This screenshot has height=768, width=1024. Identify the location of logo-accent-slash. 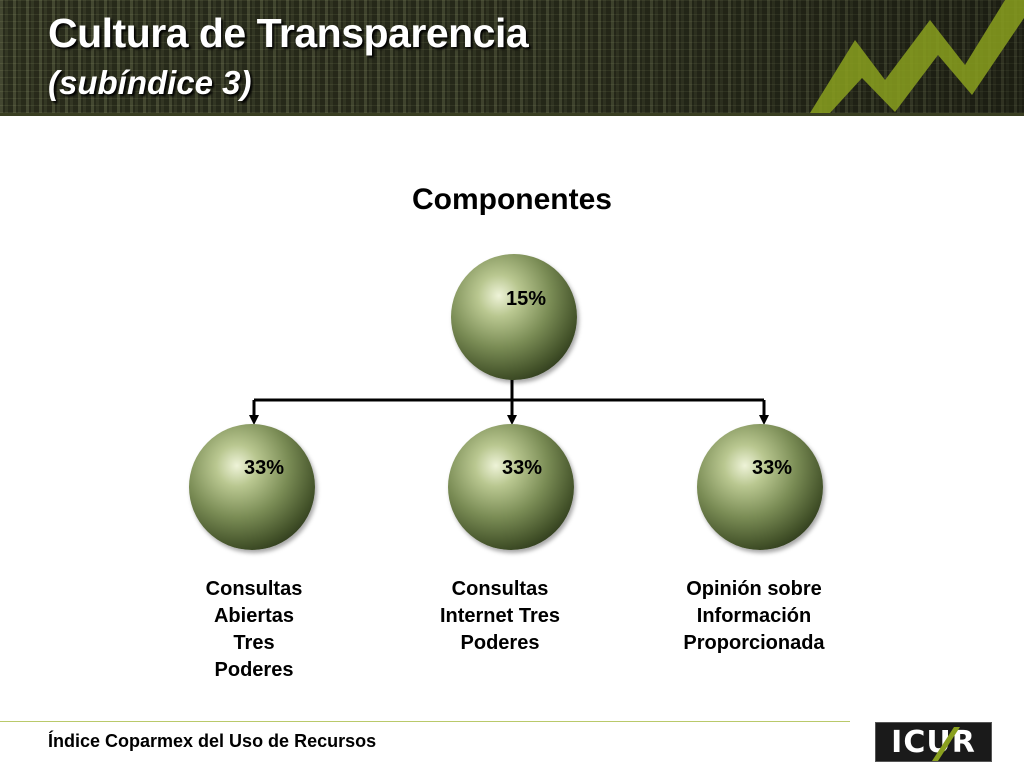
(946, 744).